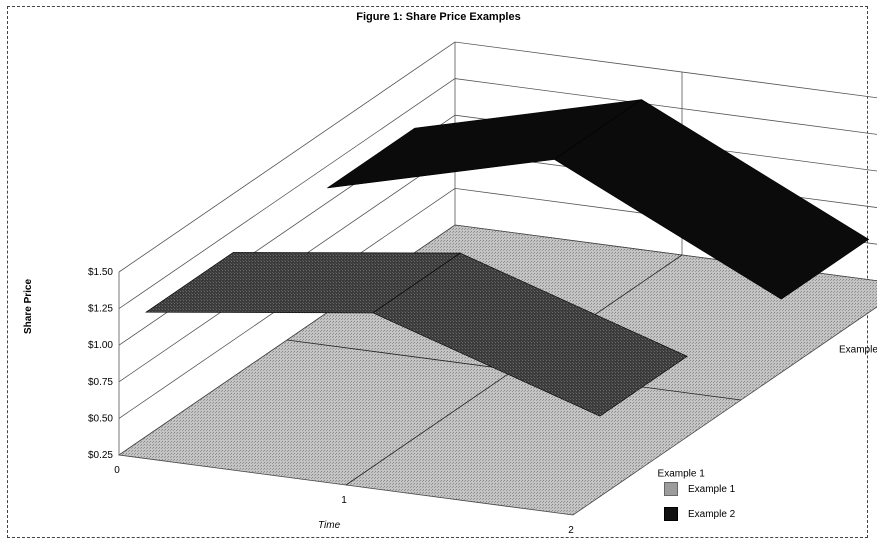  I want to click on depth-label-0: Example 1, so click(682, 474).